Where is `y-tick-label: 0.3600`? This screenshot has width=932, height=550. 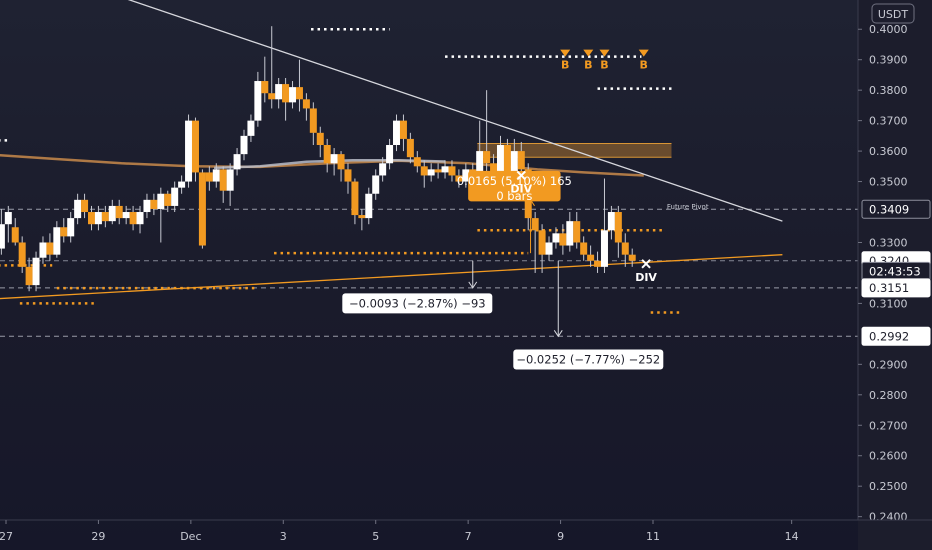 y-tick-label: 0.3600 is located at coordinates (888, 151).